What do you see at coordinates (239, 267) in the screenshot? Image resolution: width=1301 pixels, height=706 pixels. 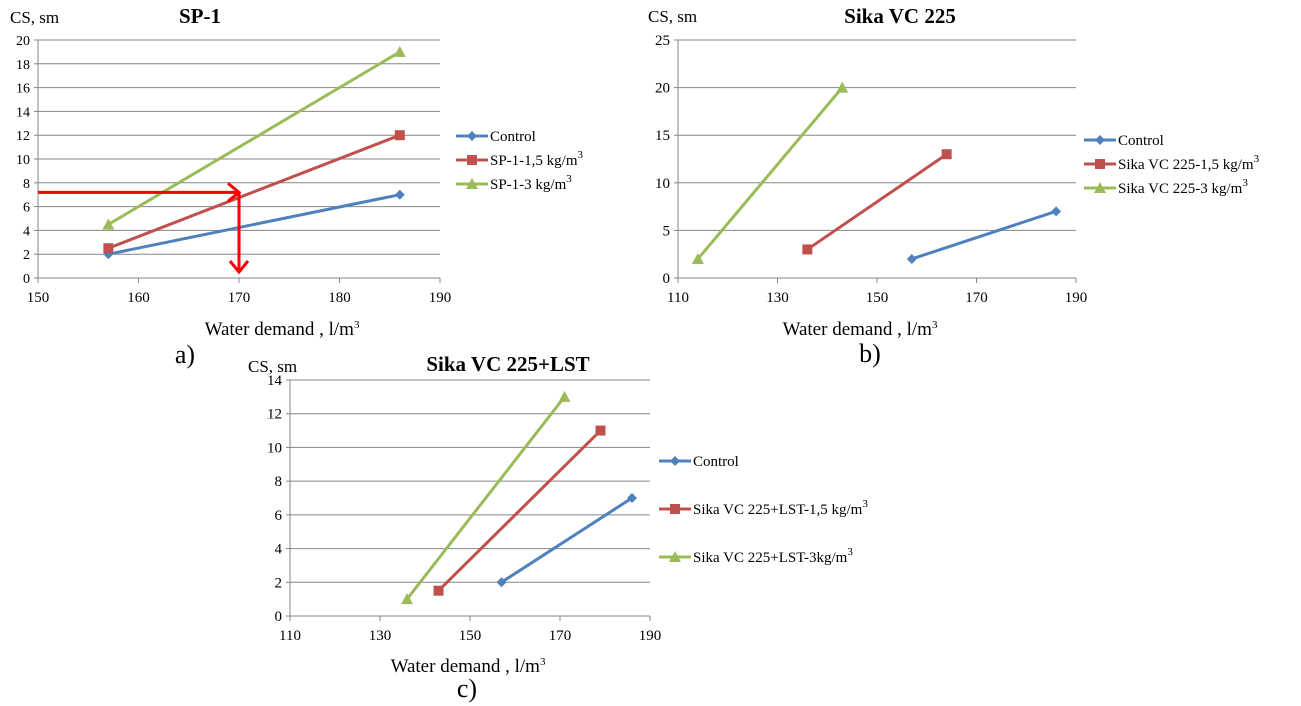 I see `arrow-head` at bounding box center [239, 267].